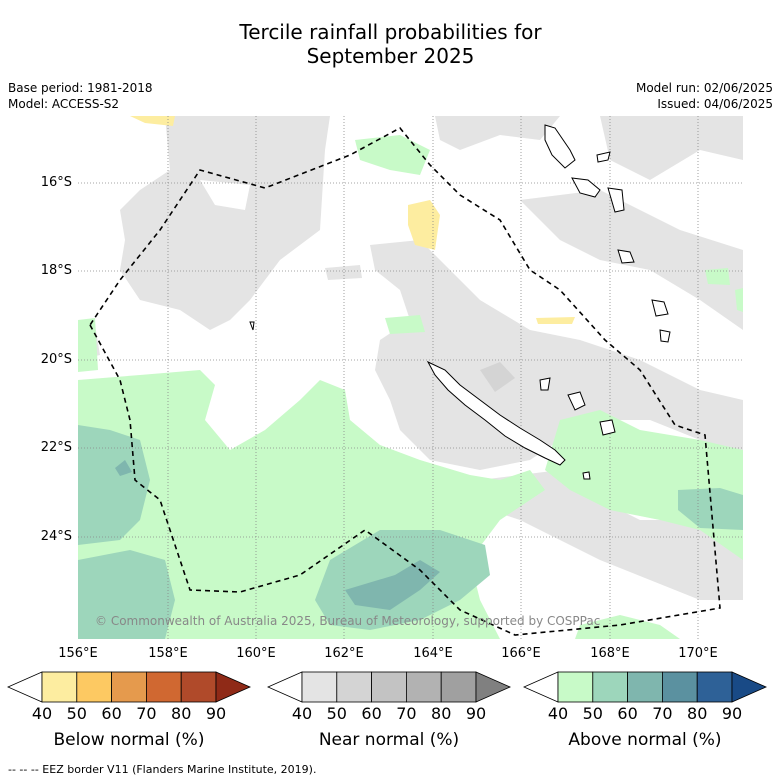  I want to click on issued-date: Issued: 04/06/2025, so click(715, 104).